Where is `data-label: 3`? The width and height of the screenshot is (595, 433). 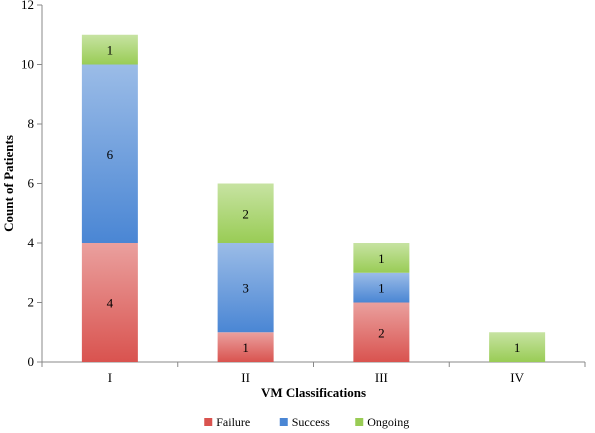 data-label: 3 is located at coordinates (245, 288).